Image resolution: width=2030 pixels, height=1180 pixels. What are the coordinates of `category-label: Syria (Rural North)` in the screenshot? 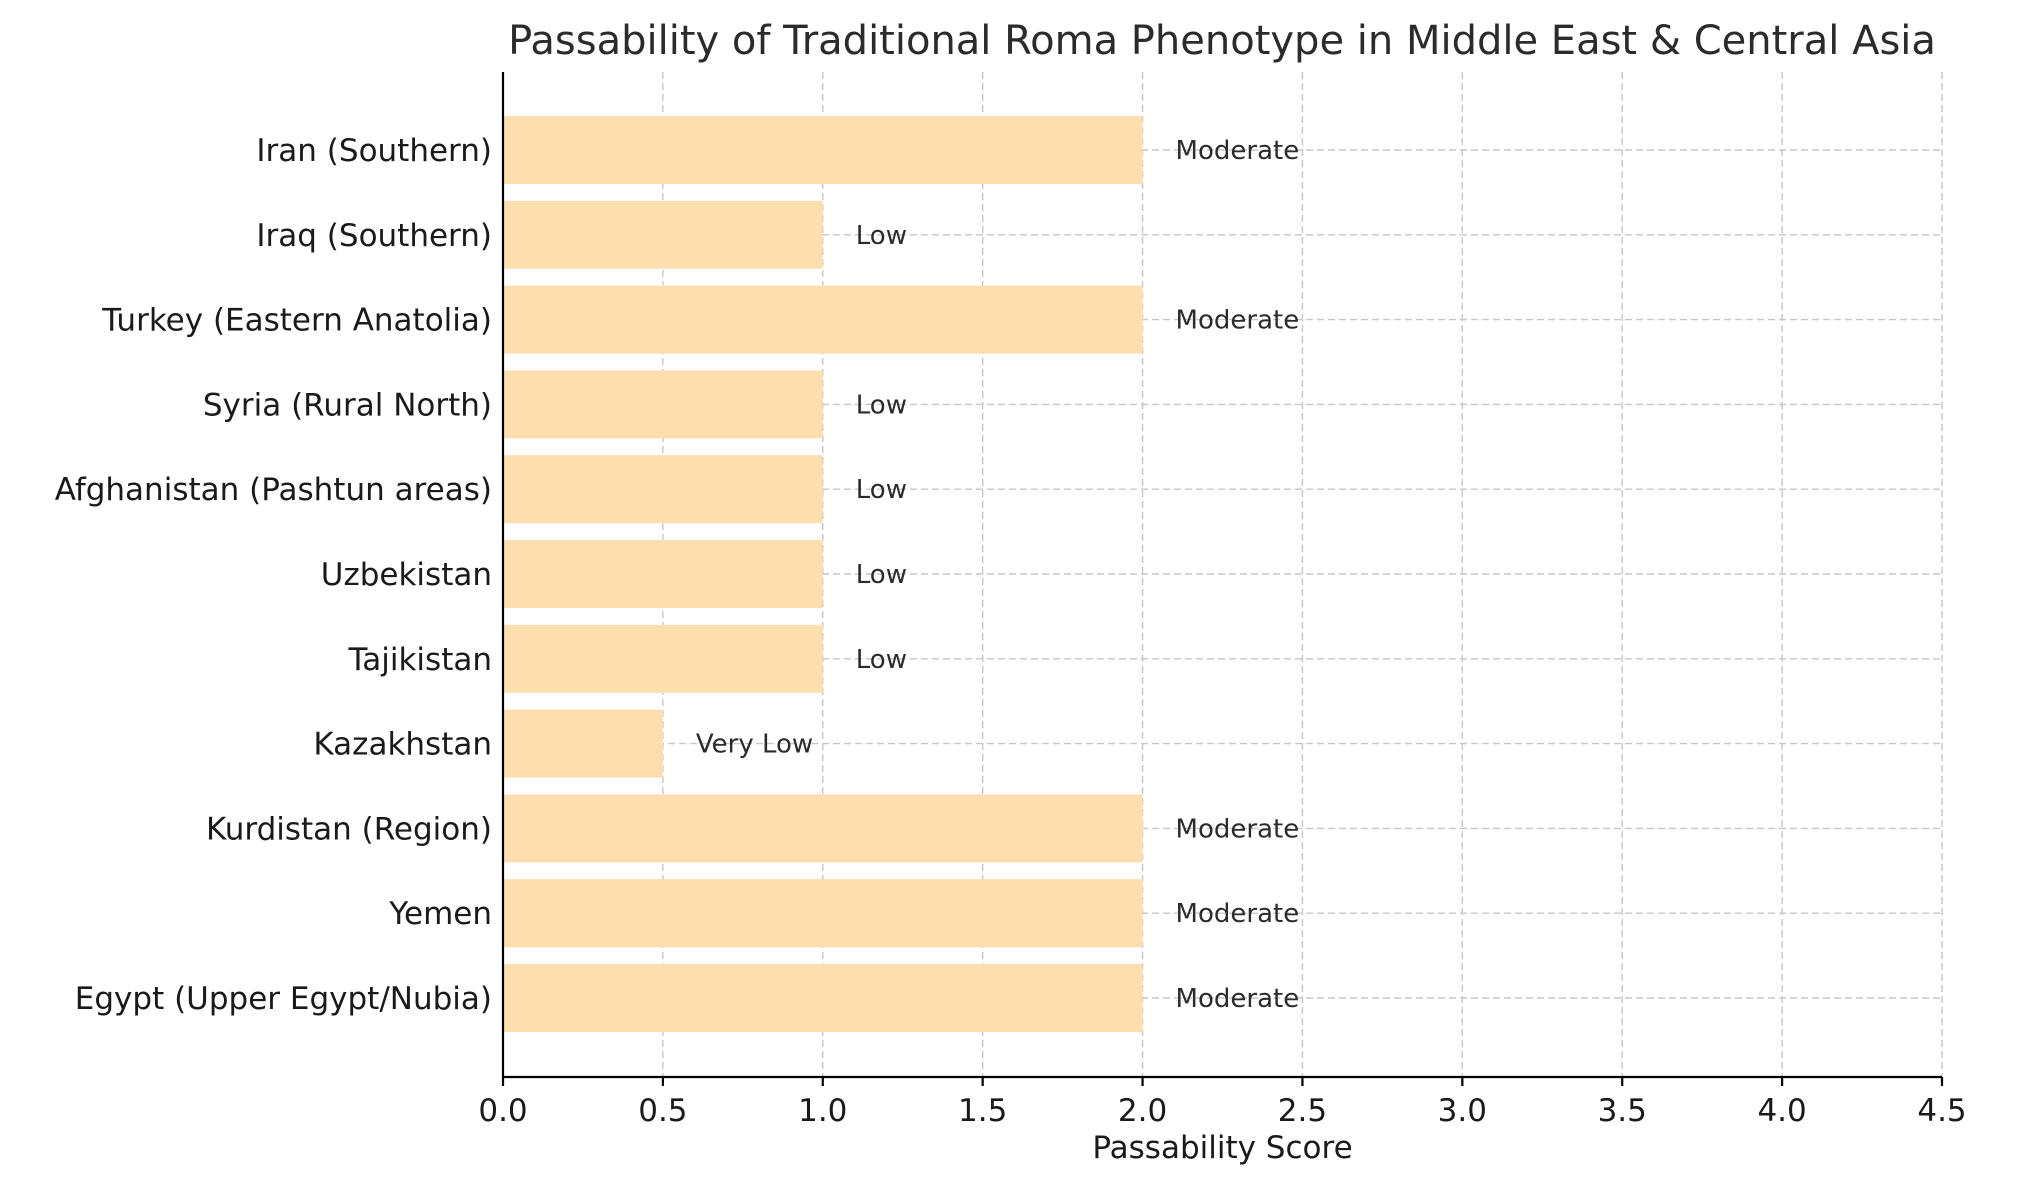 It's located at (347, 405).